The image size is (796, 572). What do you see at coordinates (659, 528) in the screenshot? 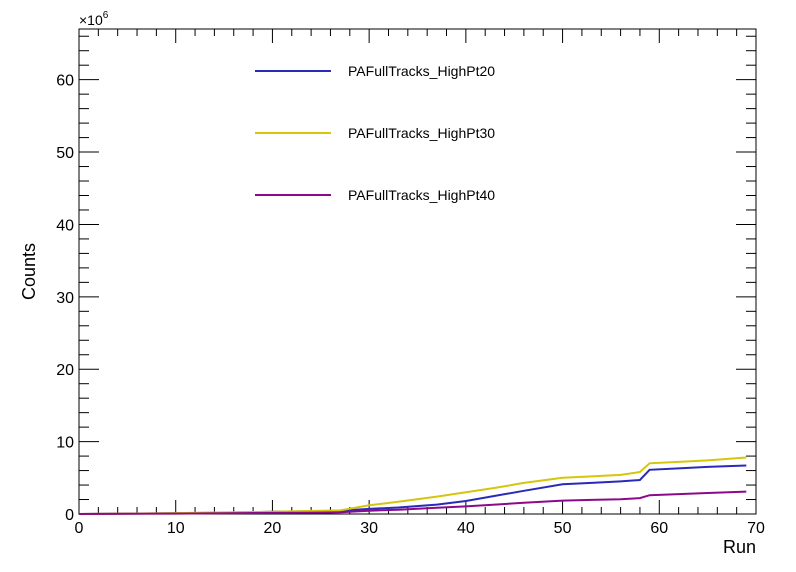
I see `x-tick-label: 60` at bounding box center [659, 528].